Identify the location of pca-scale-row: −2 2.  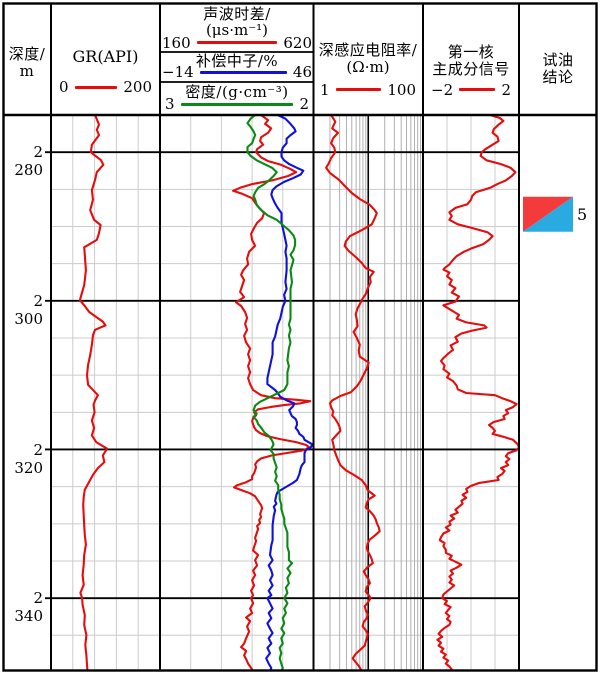
(471, 89).